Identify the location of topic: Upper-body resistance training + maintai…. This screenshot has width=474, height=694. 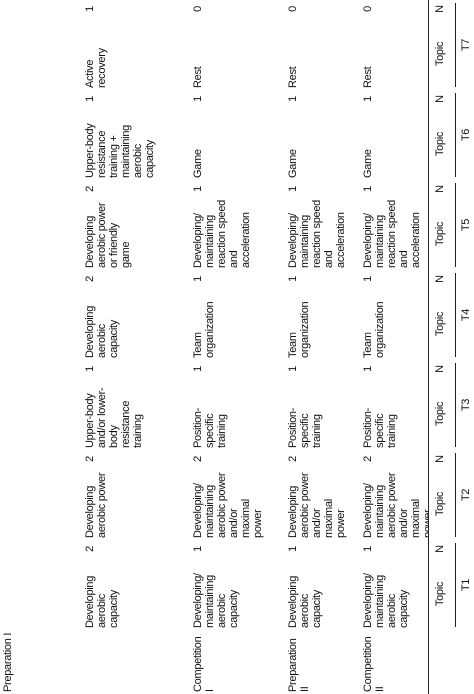
(120, 150).